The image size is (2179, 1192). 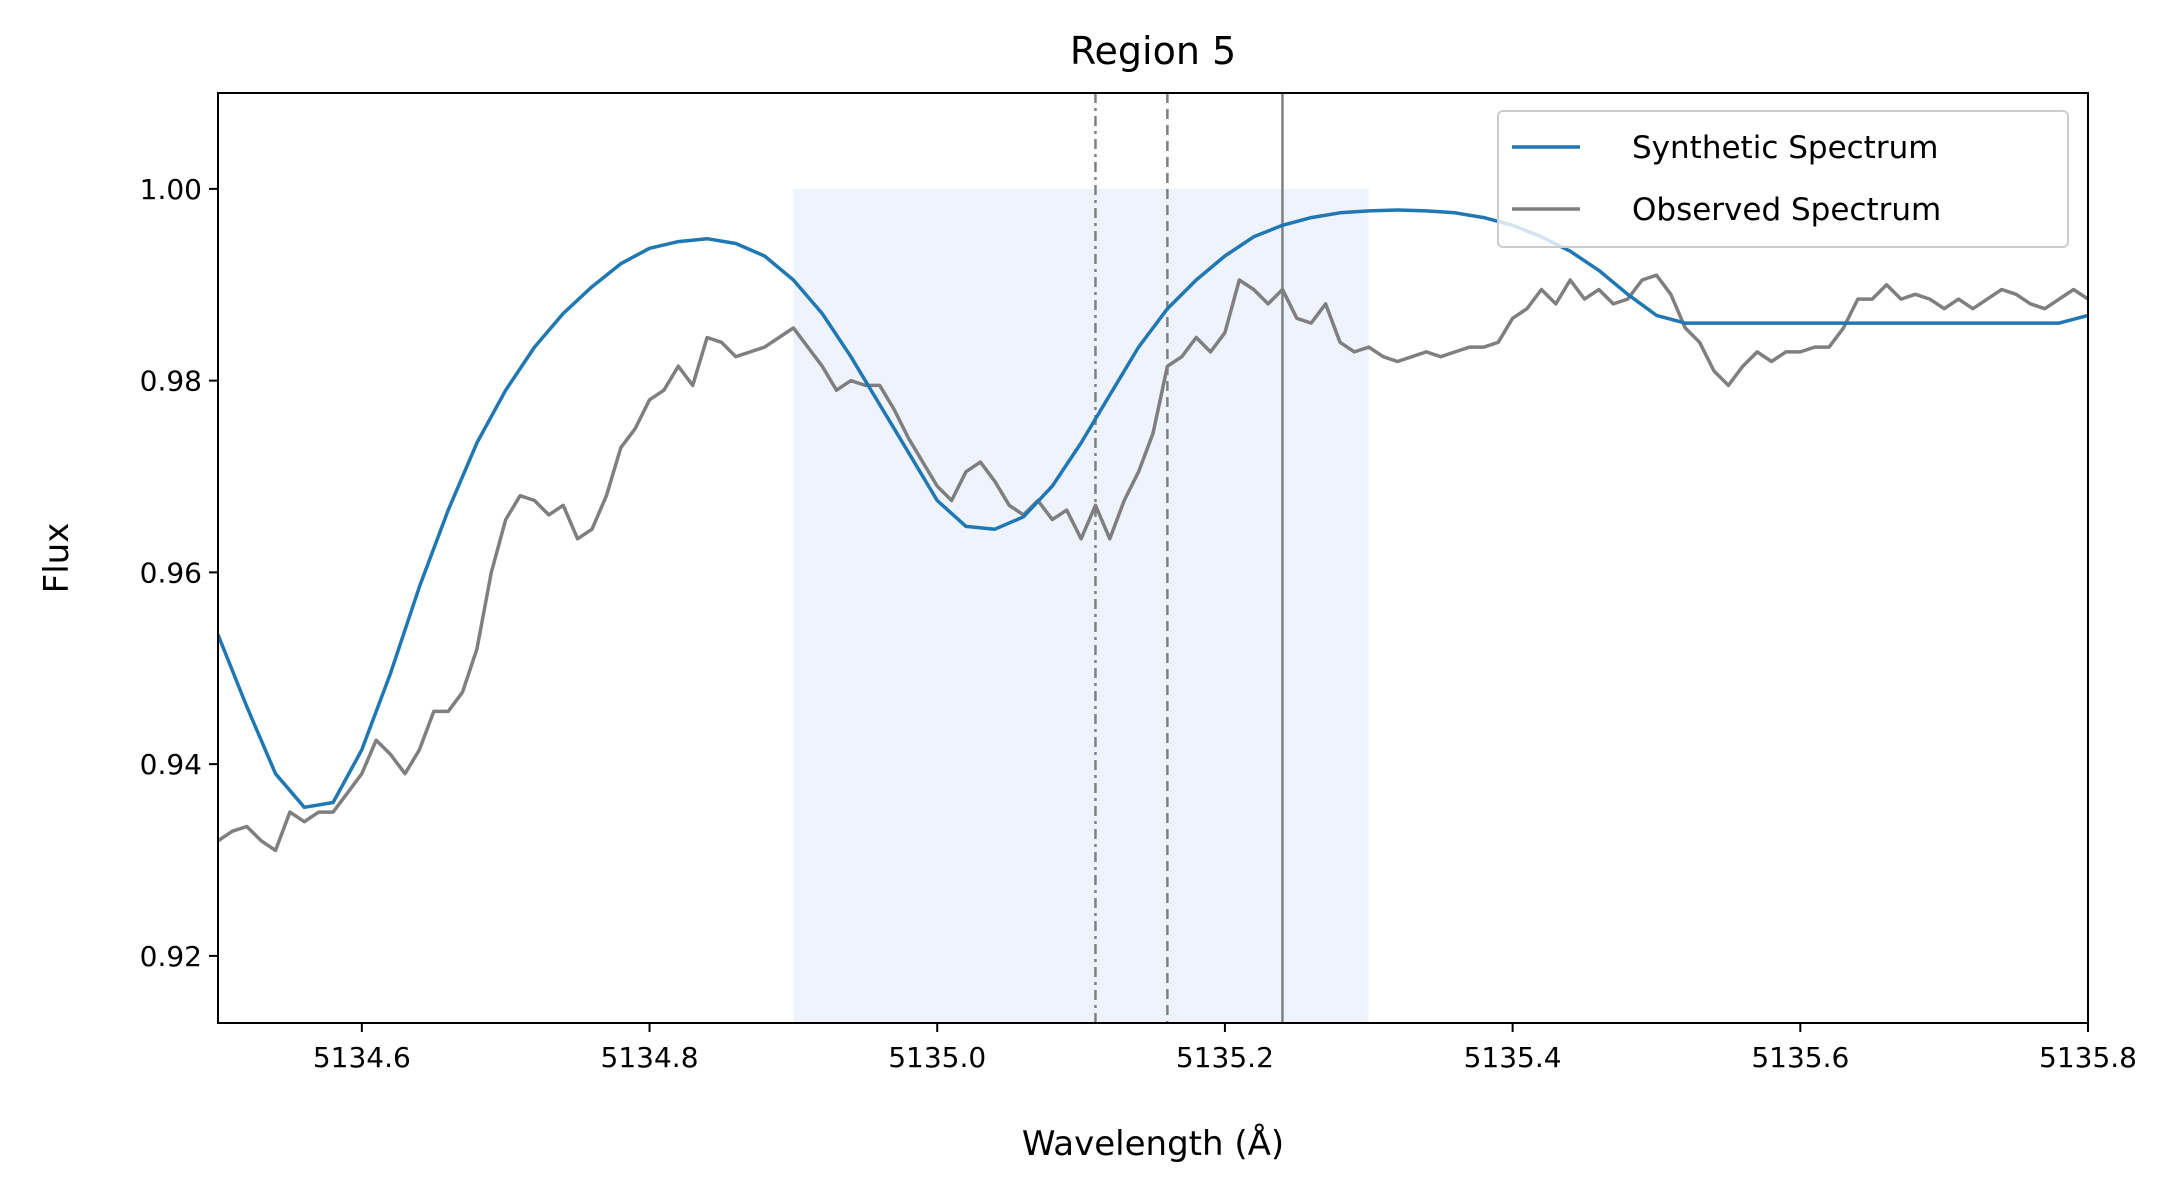 I want to click on x-tick-label: 5134.6, so click(x=362, y=1057).